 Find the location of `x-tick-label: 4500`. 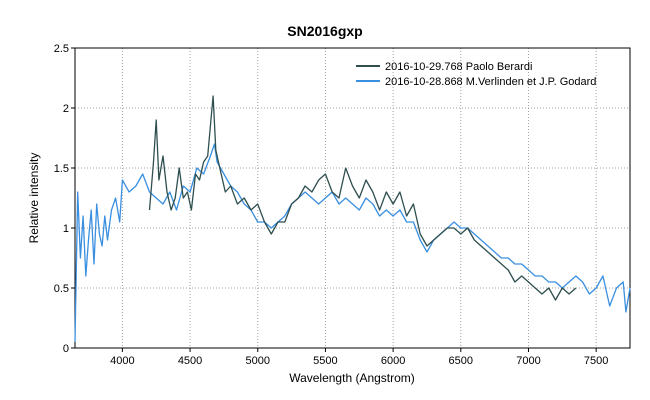

x-tick-label: 4500 is located at coordinates (190, 361).